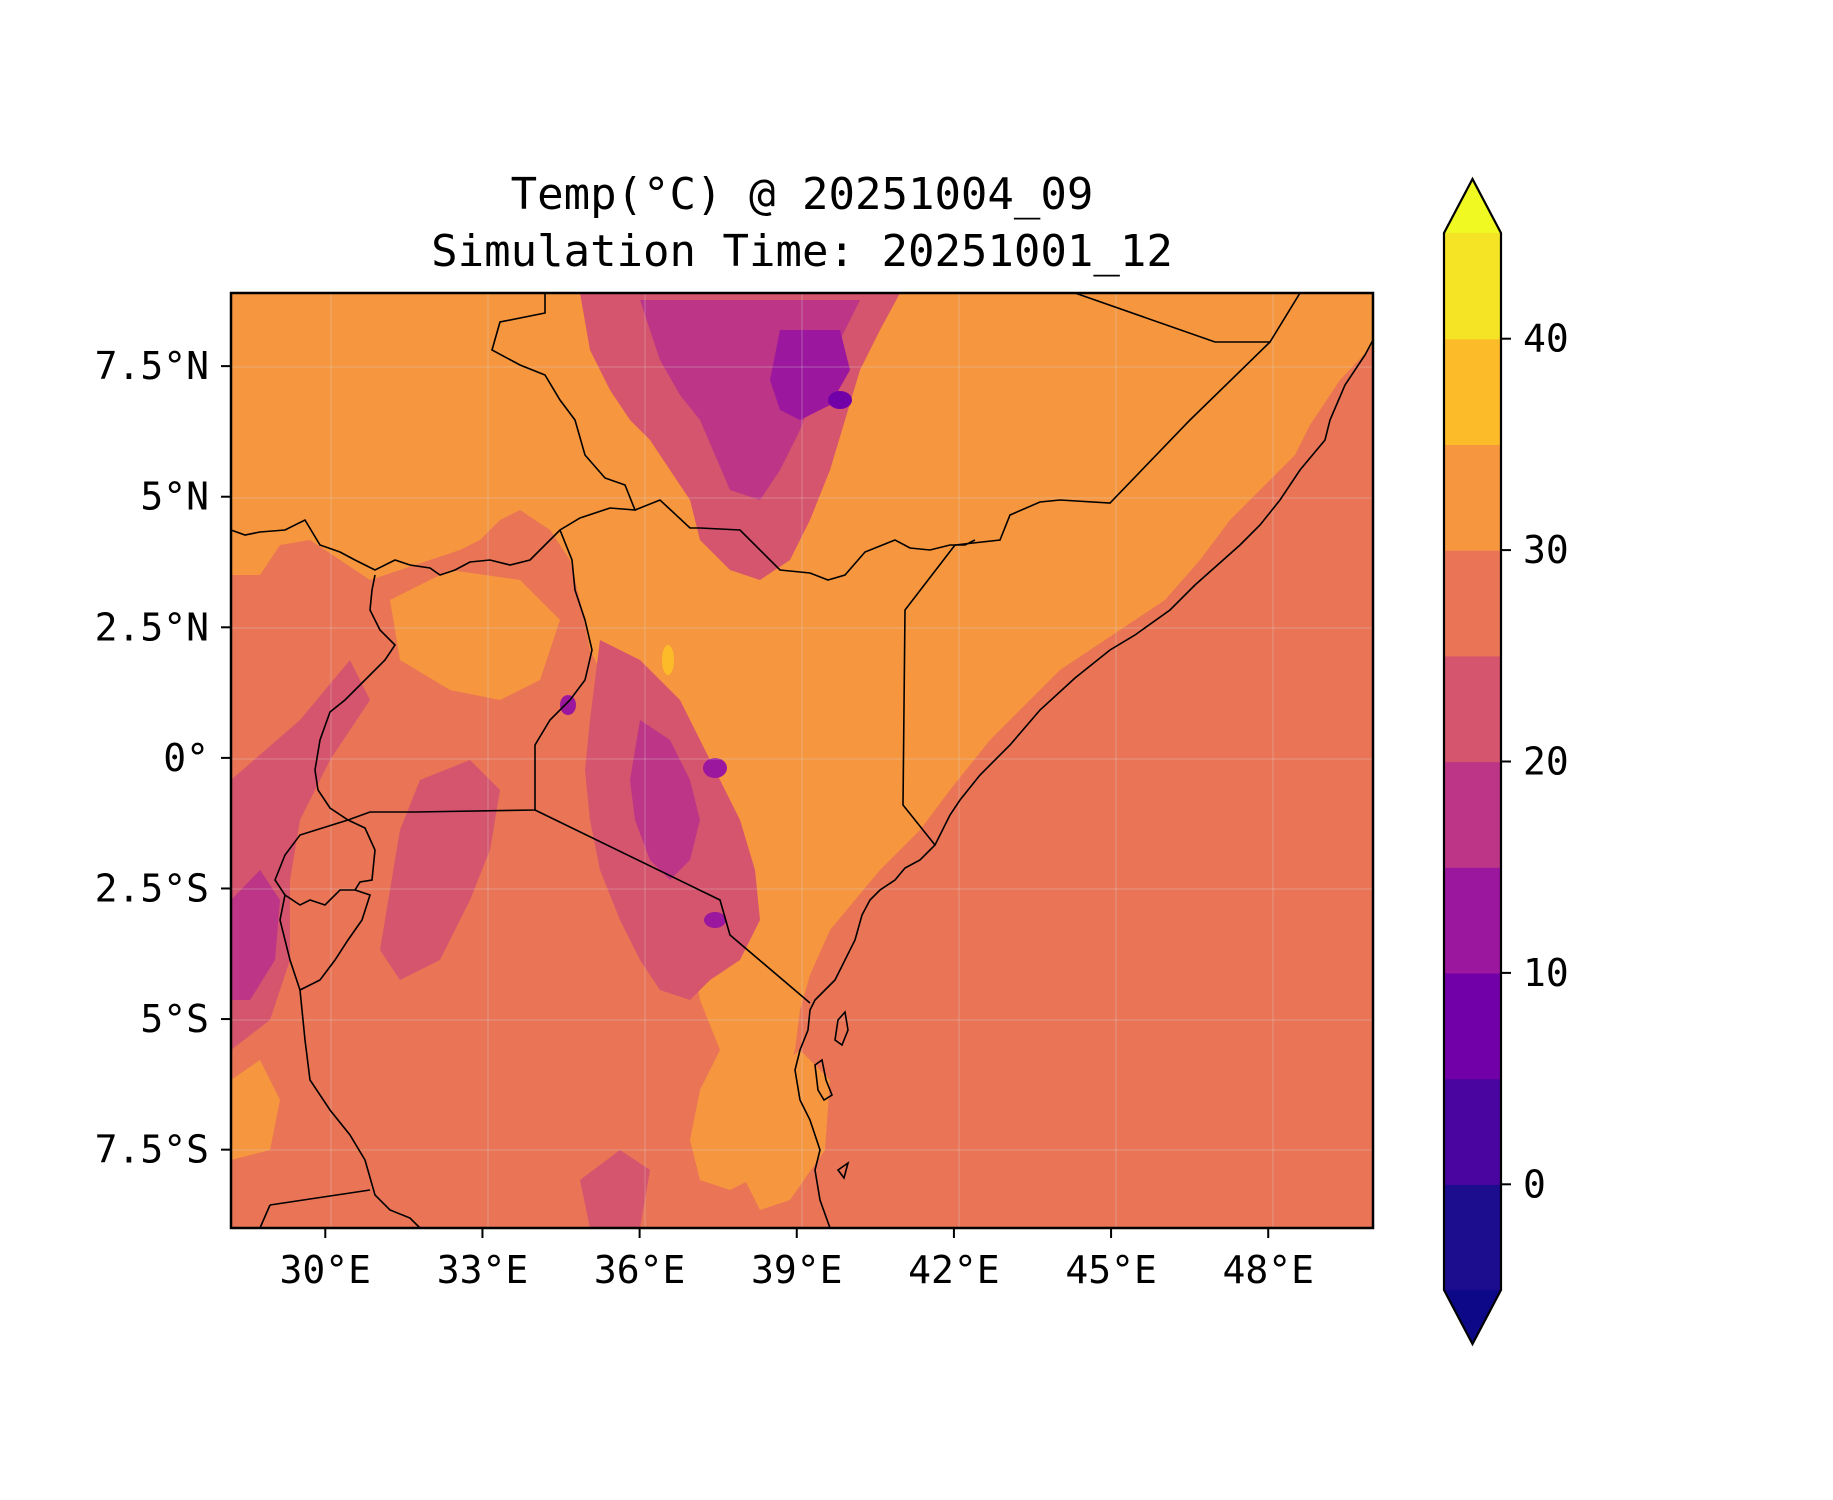 This screenshot has height=1500, width=1833. Describe the element at coordinates (1534, 1184) in the screenshot. I see `colorbar-tick-label: 0` at that location.